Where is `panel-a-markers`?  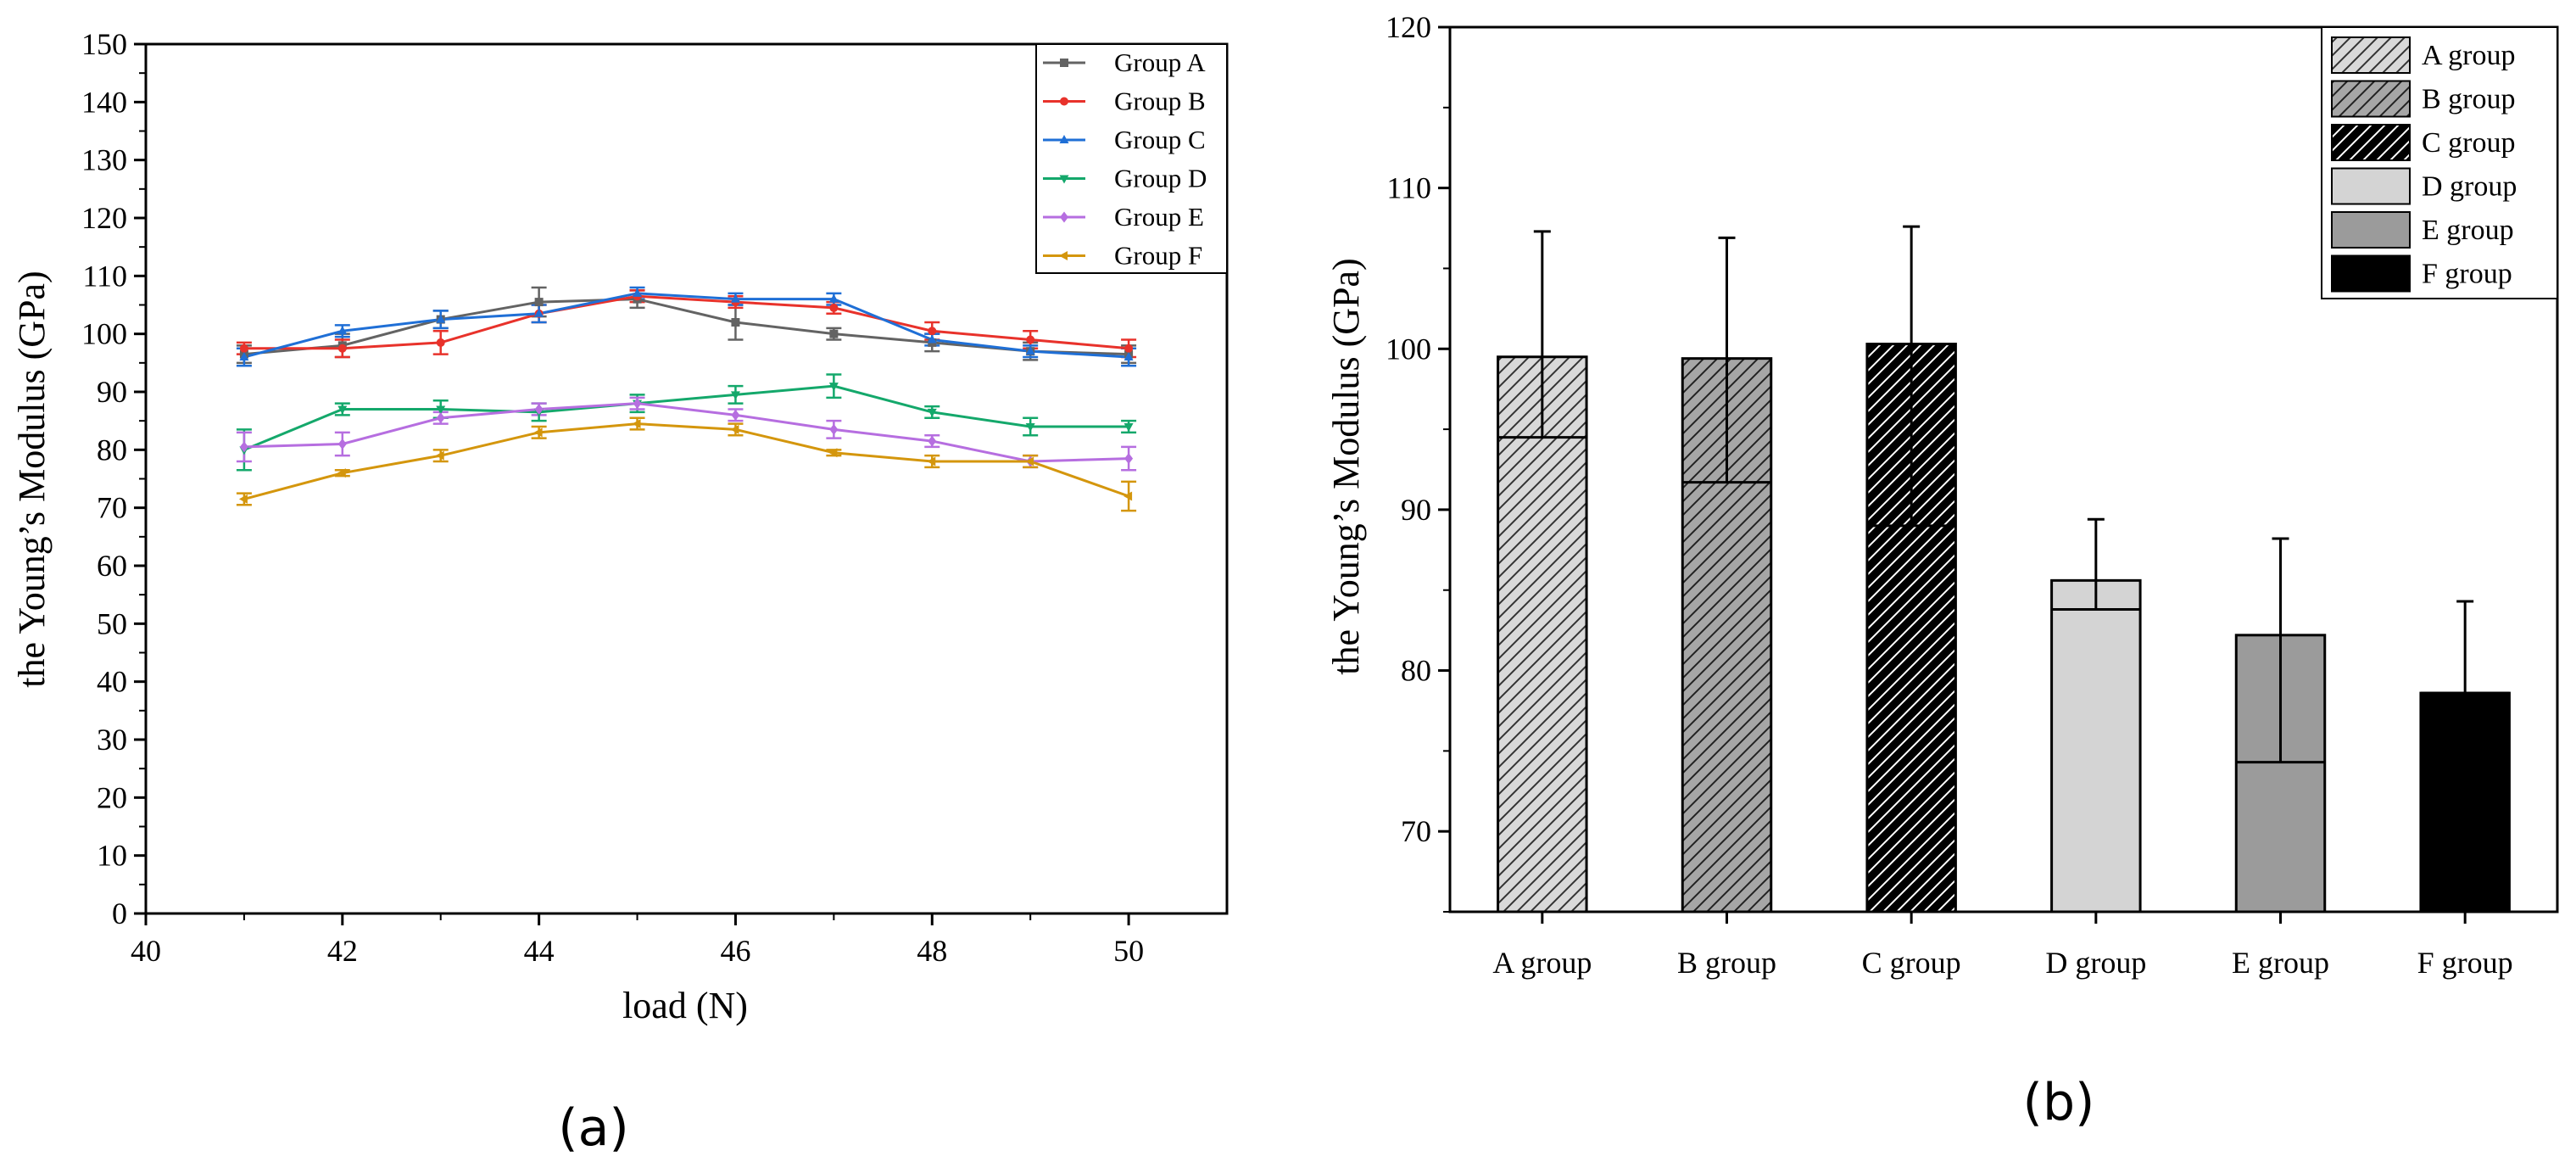 panel-a-markers is located at coordinates (686, 396).